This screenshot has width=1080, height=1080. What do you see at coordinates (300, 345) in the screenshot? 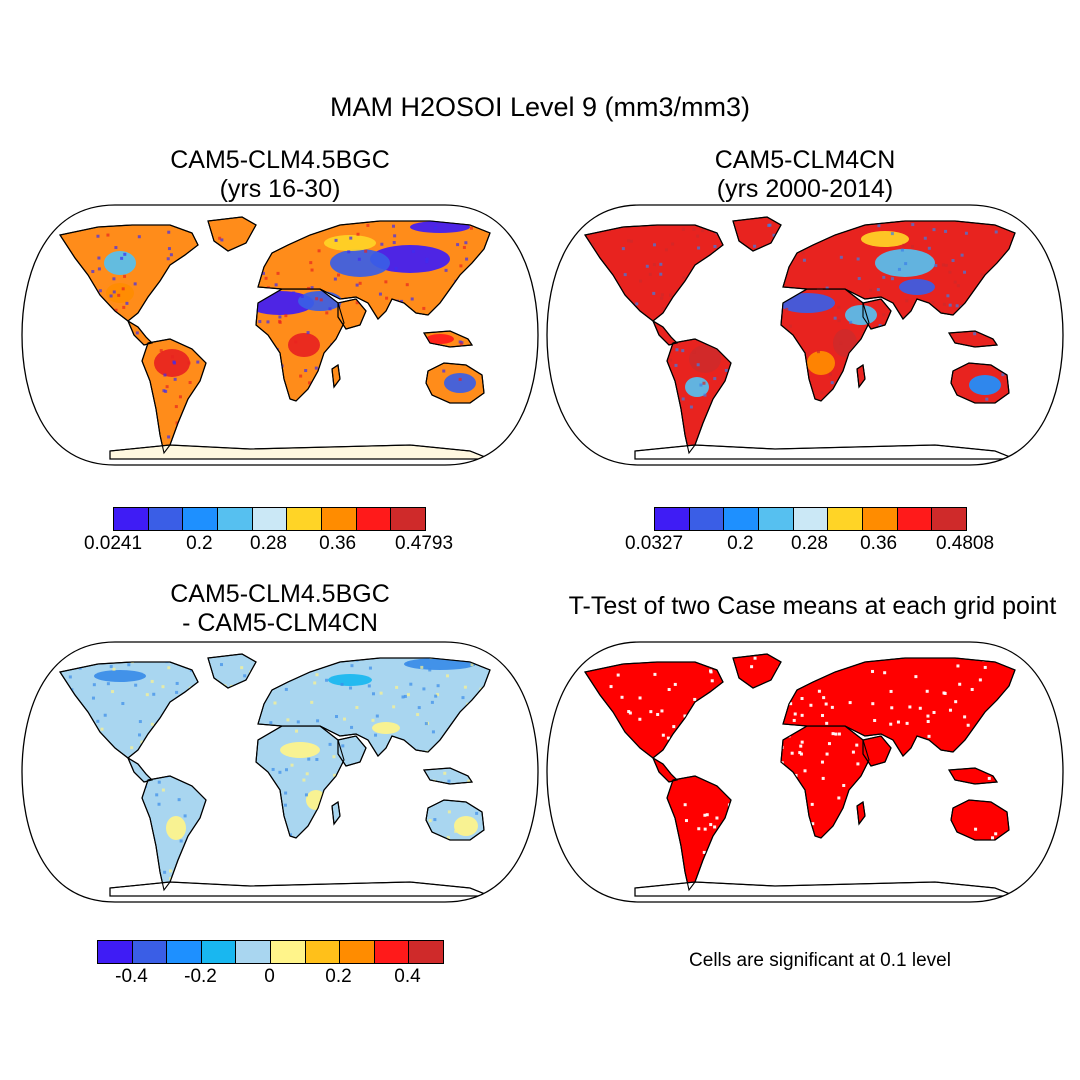
I see `coastline-africa` at bounding box center [300, 345].